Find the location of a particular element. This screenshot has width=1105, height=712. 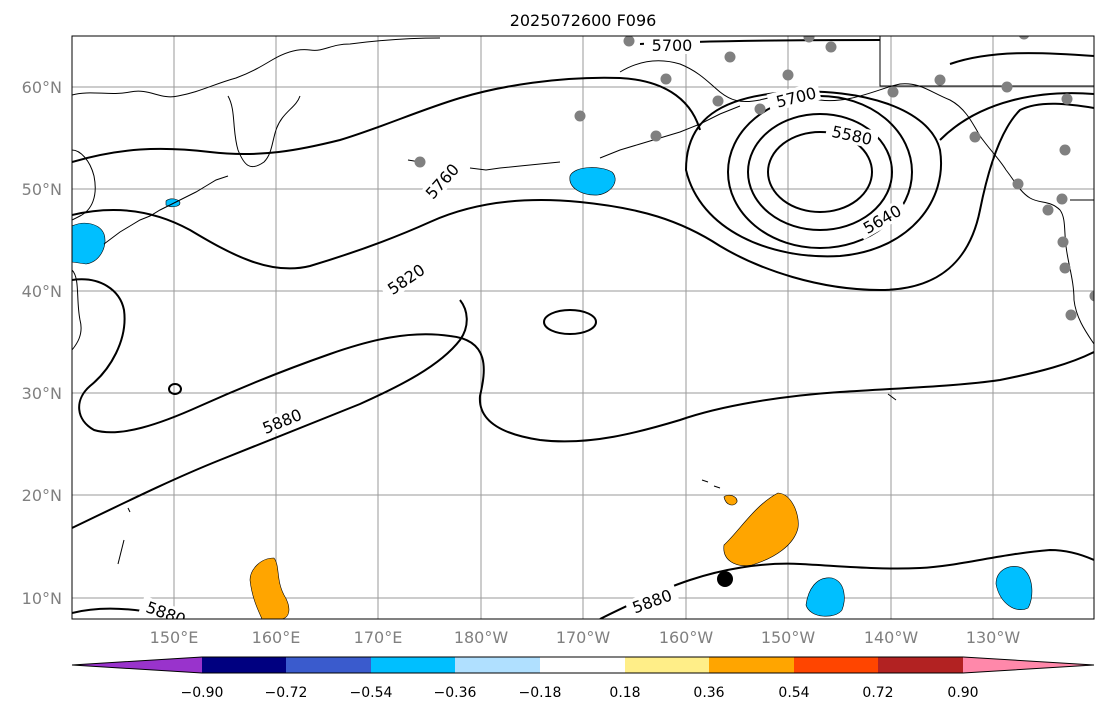

colorbar-outline is located at coordinates (583, 665).